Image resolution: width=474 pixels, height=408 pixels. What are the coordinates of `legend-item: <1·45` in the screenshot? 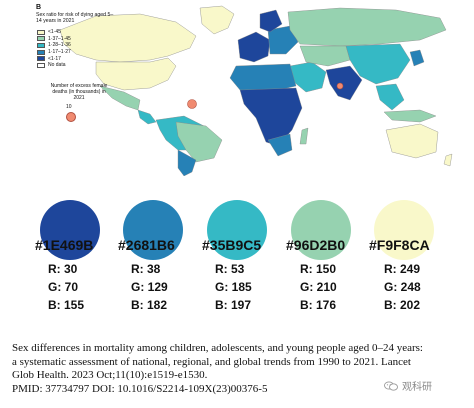 It's located at (54, 32).